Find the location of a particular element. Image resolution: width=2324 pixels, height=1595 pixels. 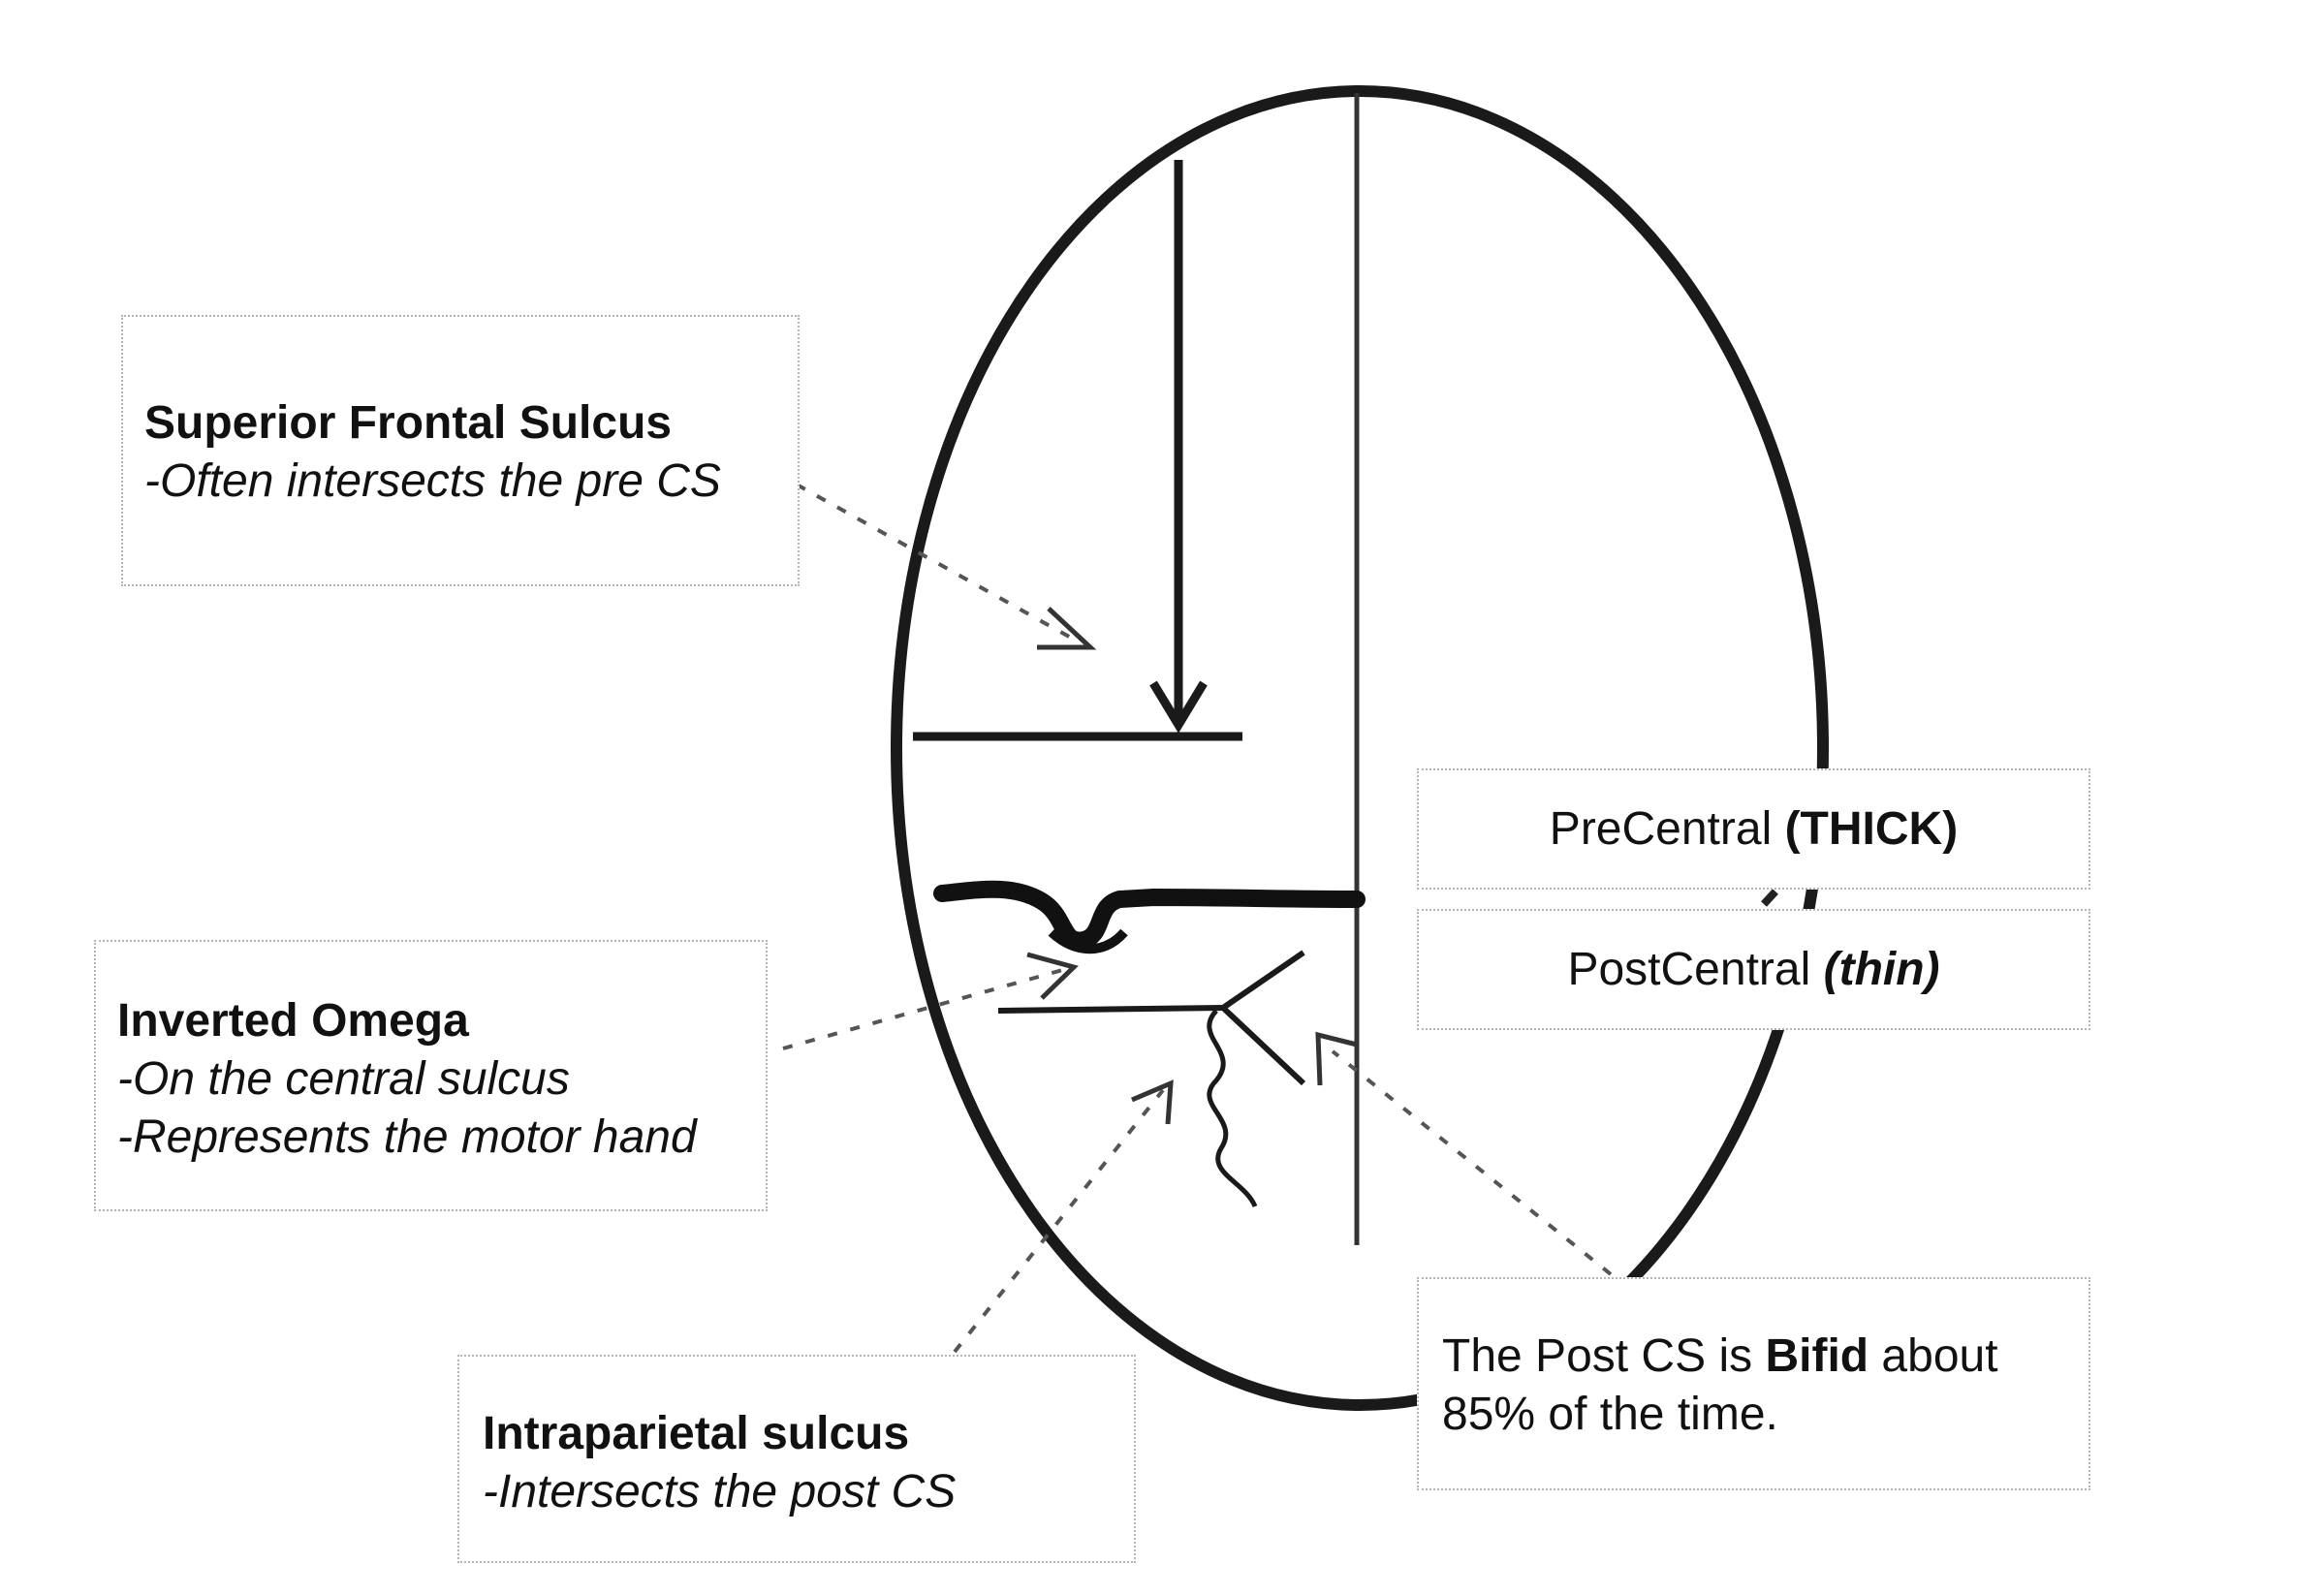

precentral-label-box: PreCentral (THICK) is located at coordinates (1754, 829).